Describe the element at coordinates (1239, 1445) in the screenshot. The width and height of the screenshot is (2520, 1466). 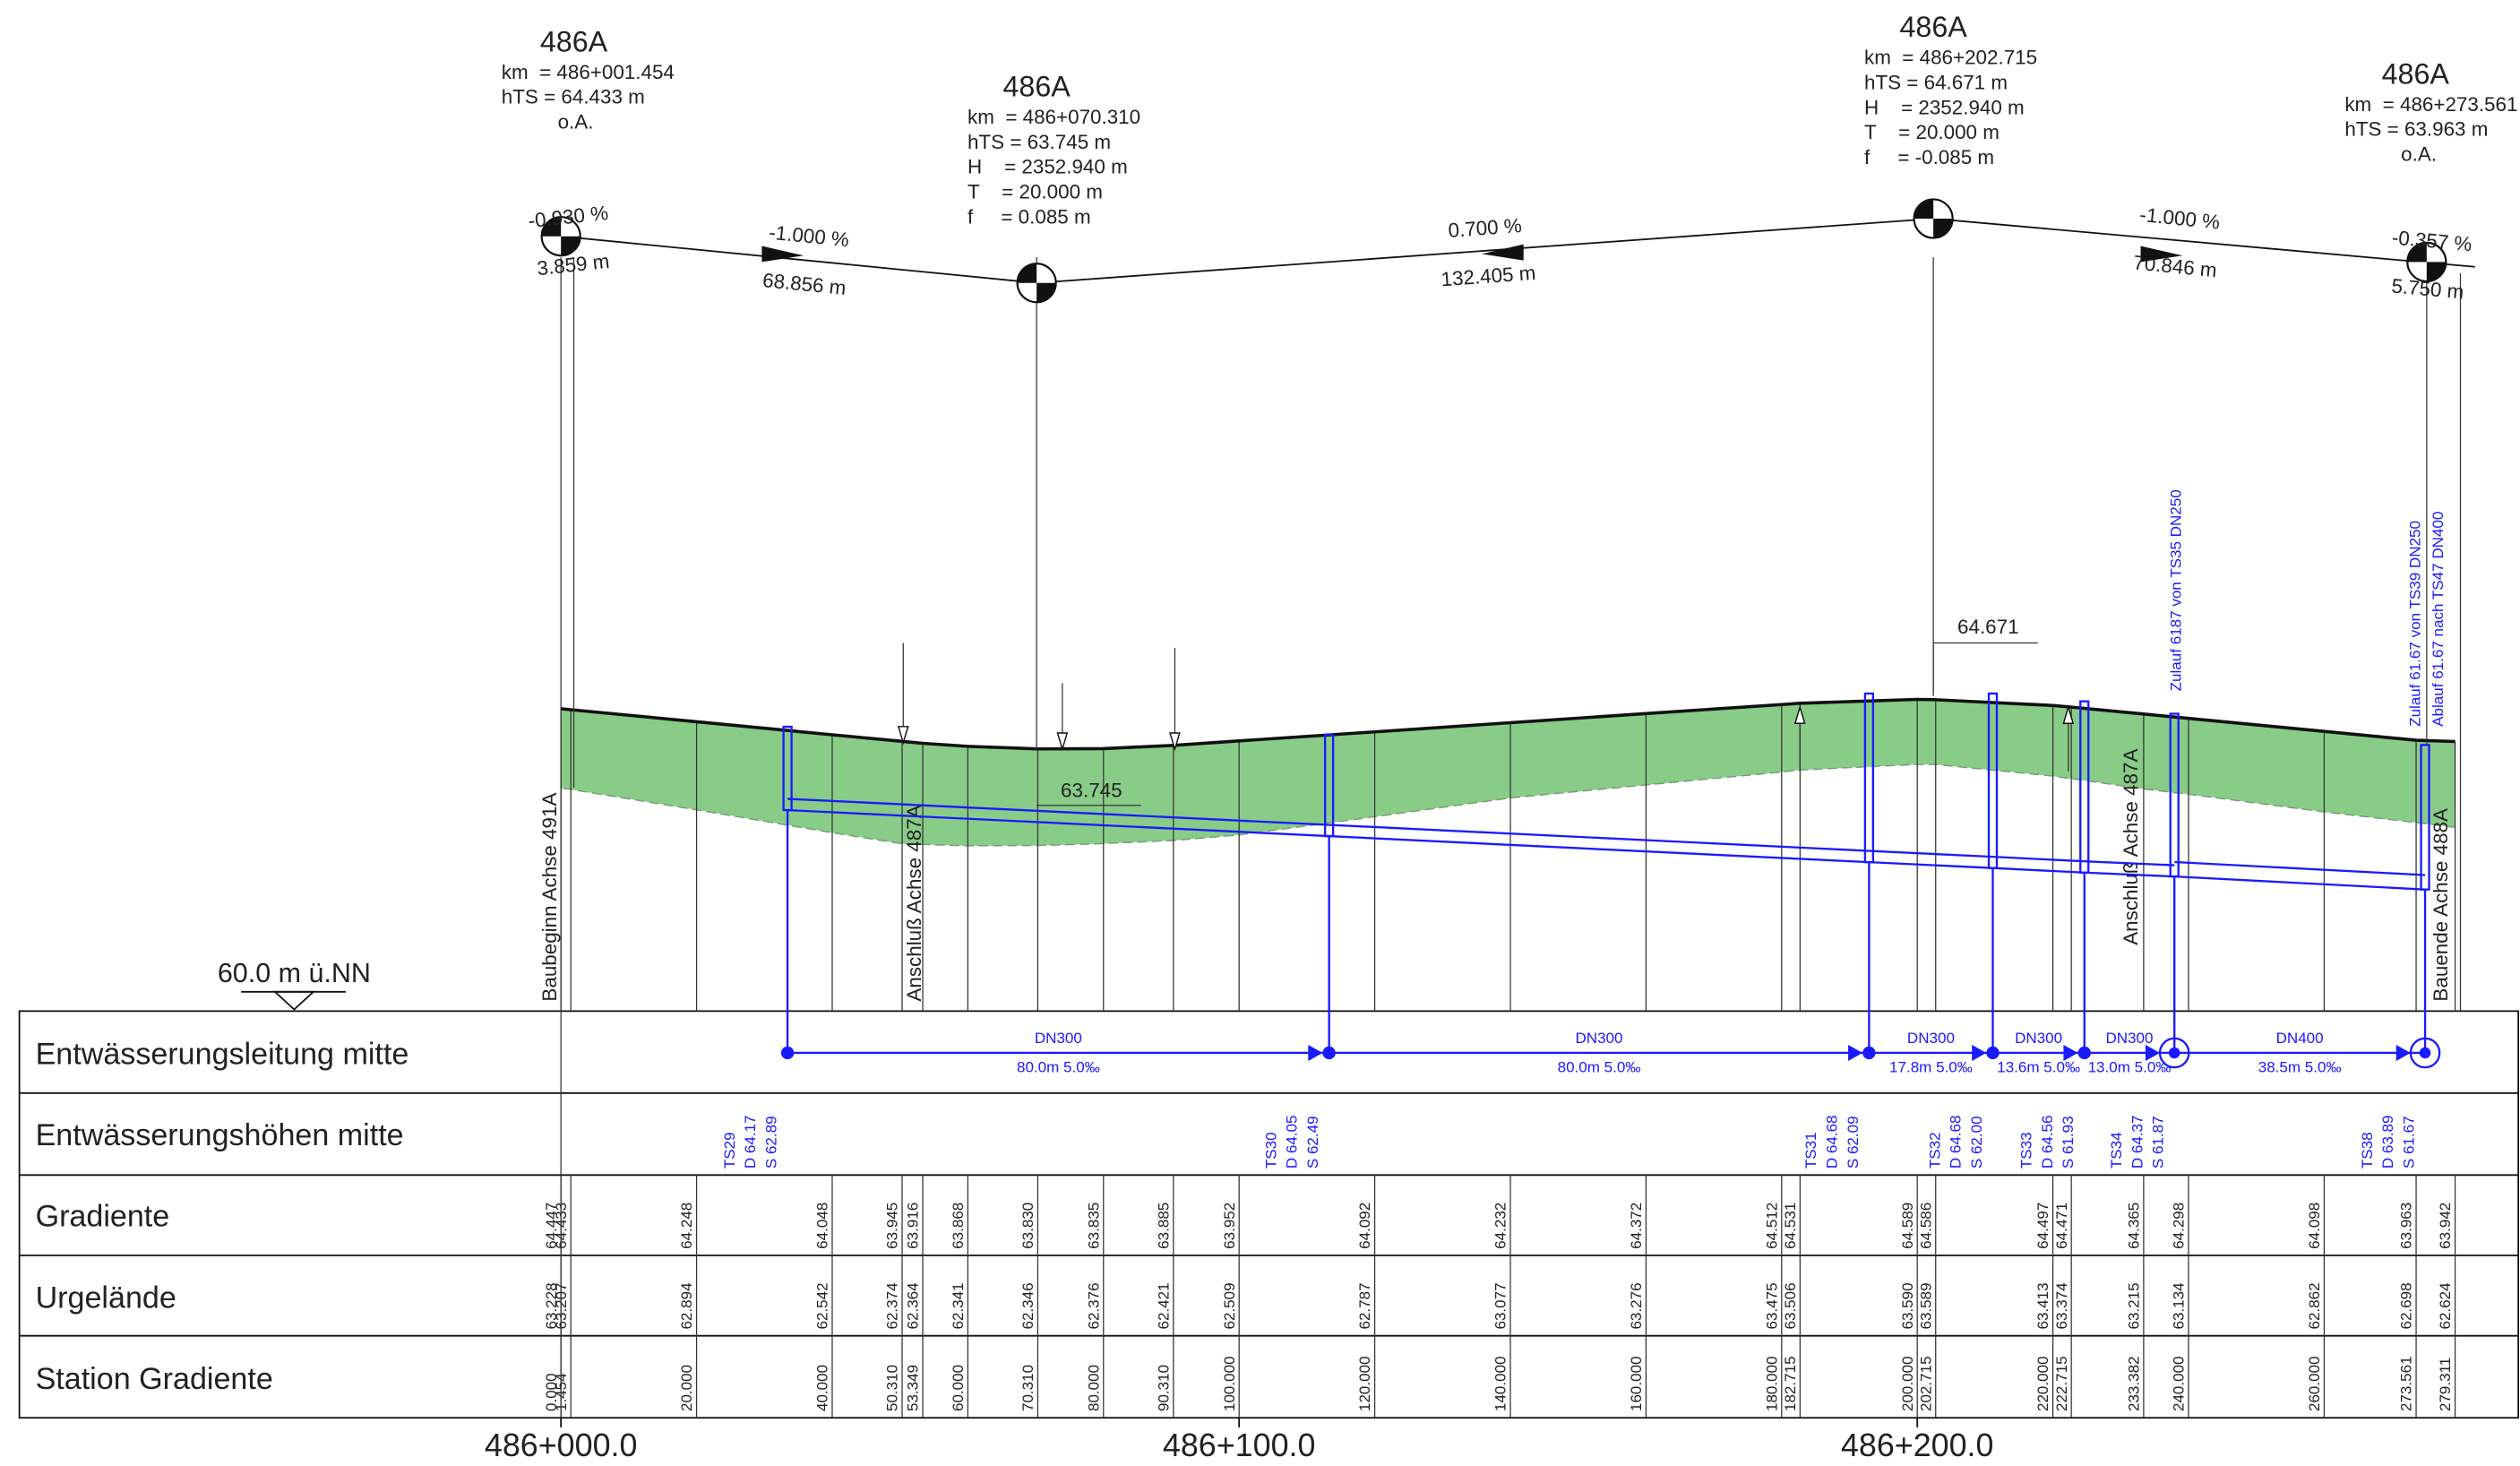
I see `chainage-label: 486+100.0` at that location.